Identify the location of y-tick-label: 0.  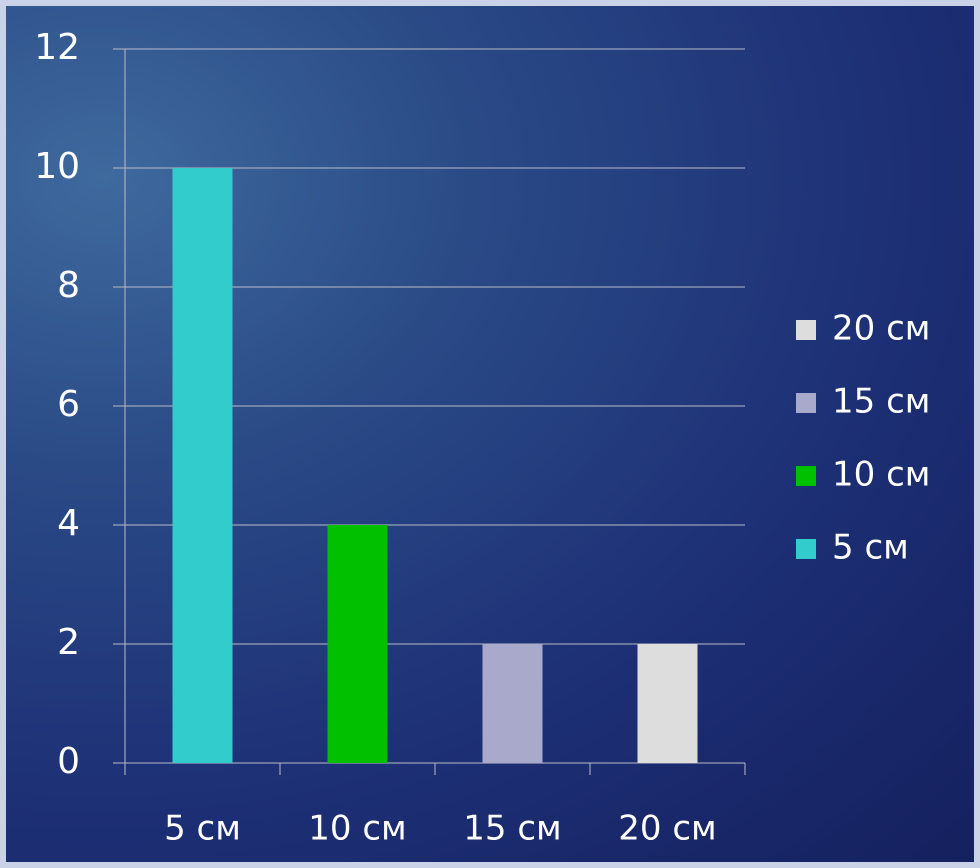
(68, 761).